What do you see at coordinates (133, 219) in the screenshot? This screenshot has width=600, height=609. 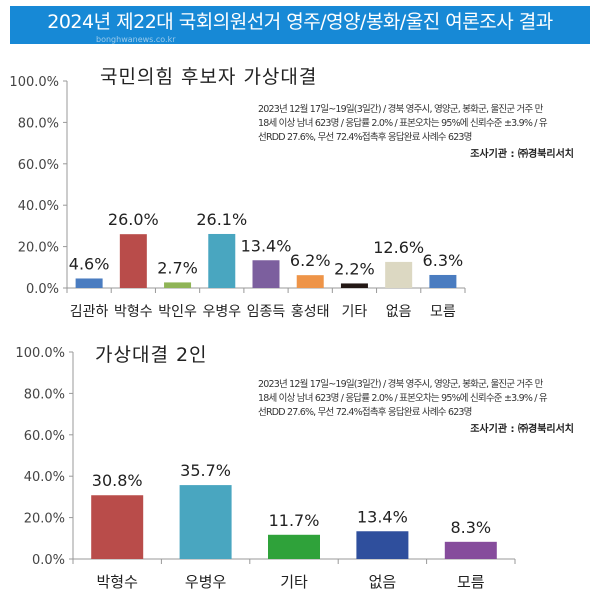 I see `data-label: 26.0%` at bounding box center [133, 219].